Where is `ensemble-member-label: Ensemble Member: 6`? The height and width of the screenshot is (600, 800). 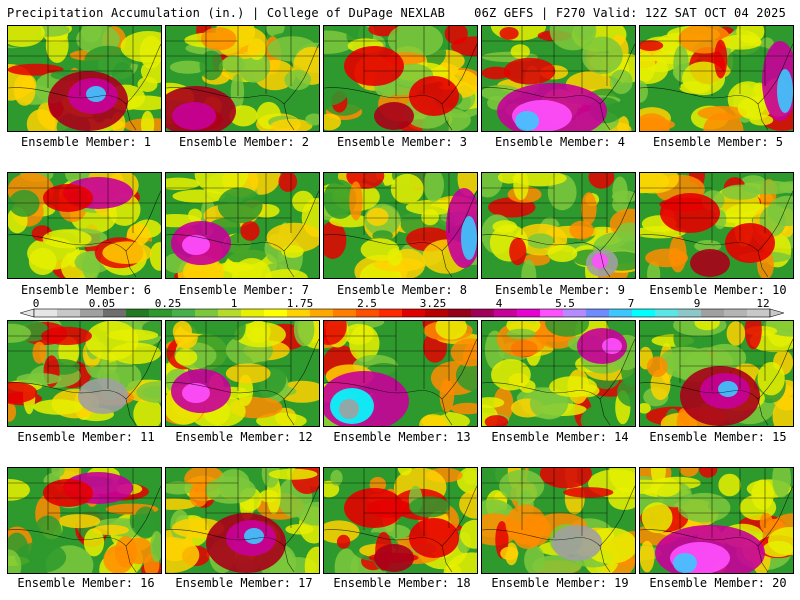 ensemble-member-label: Ensemble Member: 6 is located at coordinates (86, 290).